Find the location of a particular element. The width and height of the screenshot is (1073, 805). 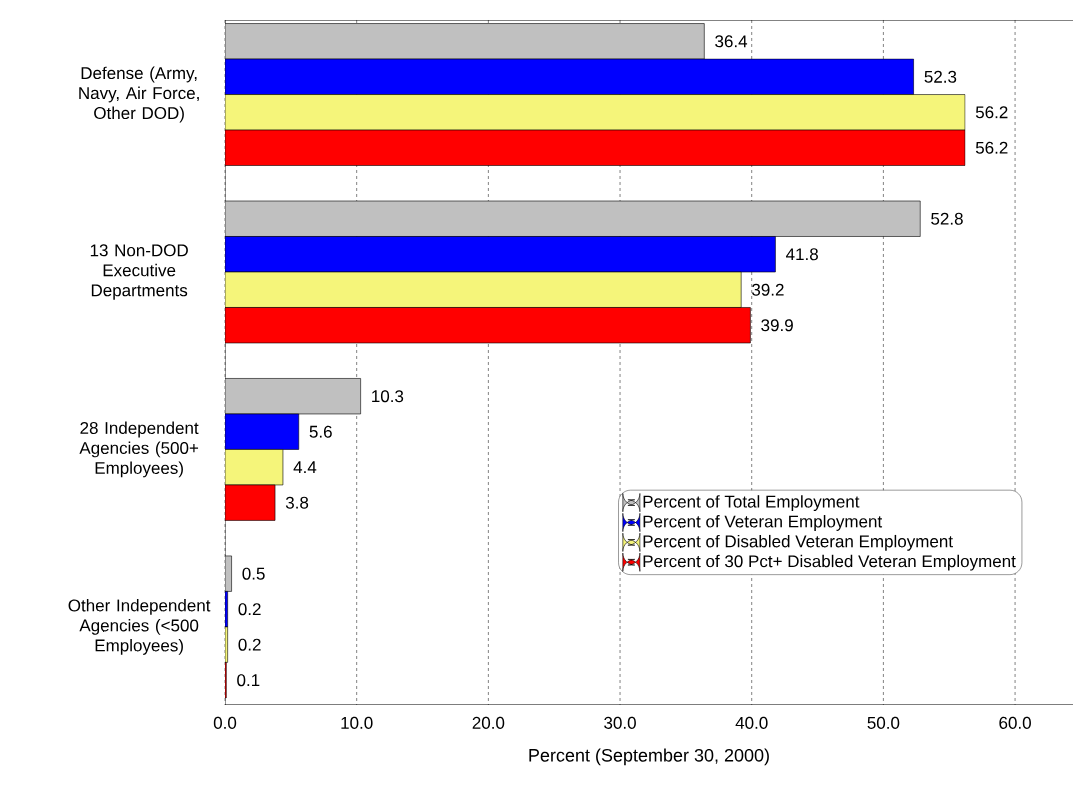

x-tick-label: 40.0 is located at coordinates (751, 722).